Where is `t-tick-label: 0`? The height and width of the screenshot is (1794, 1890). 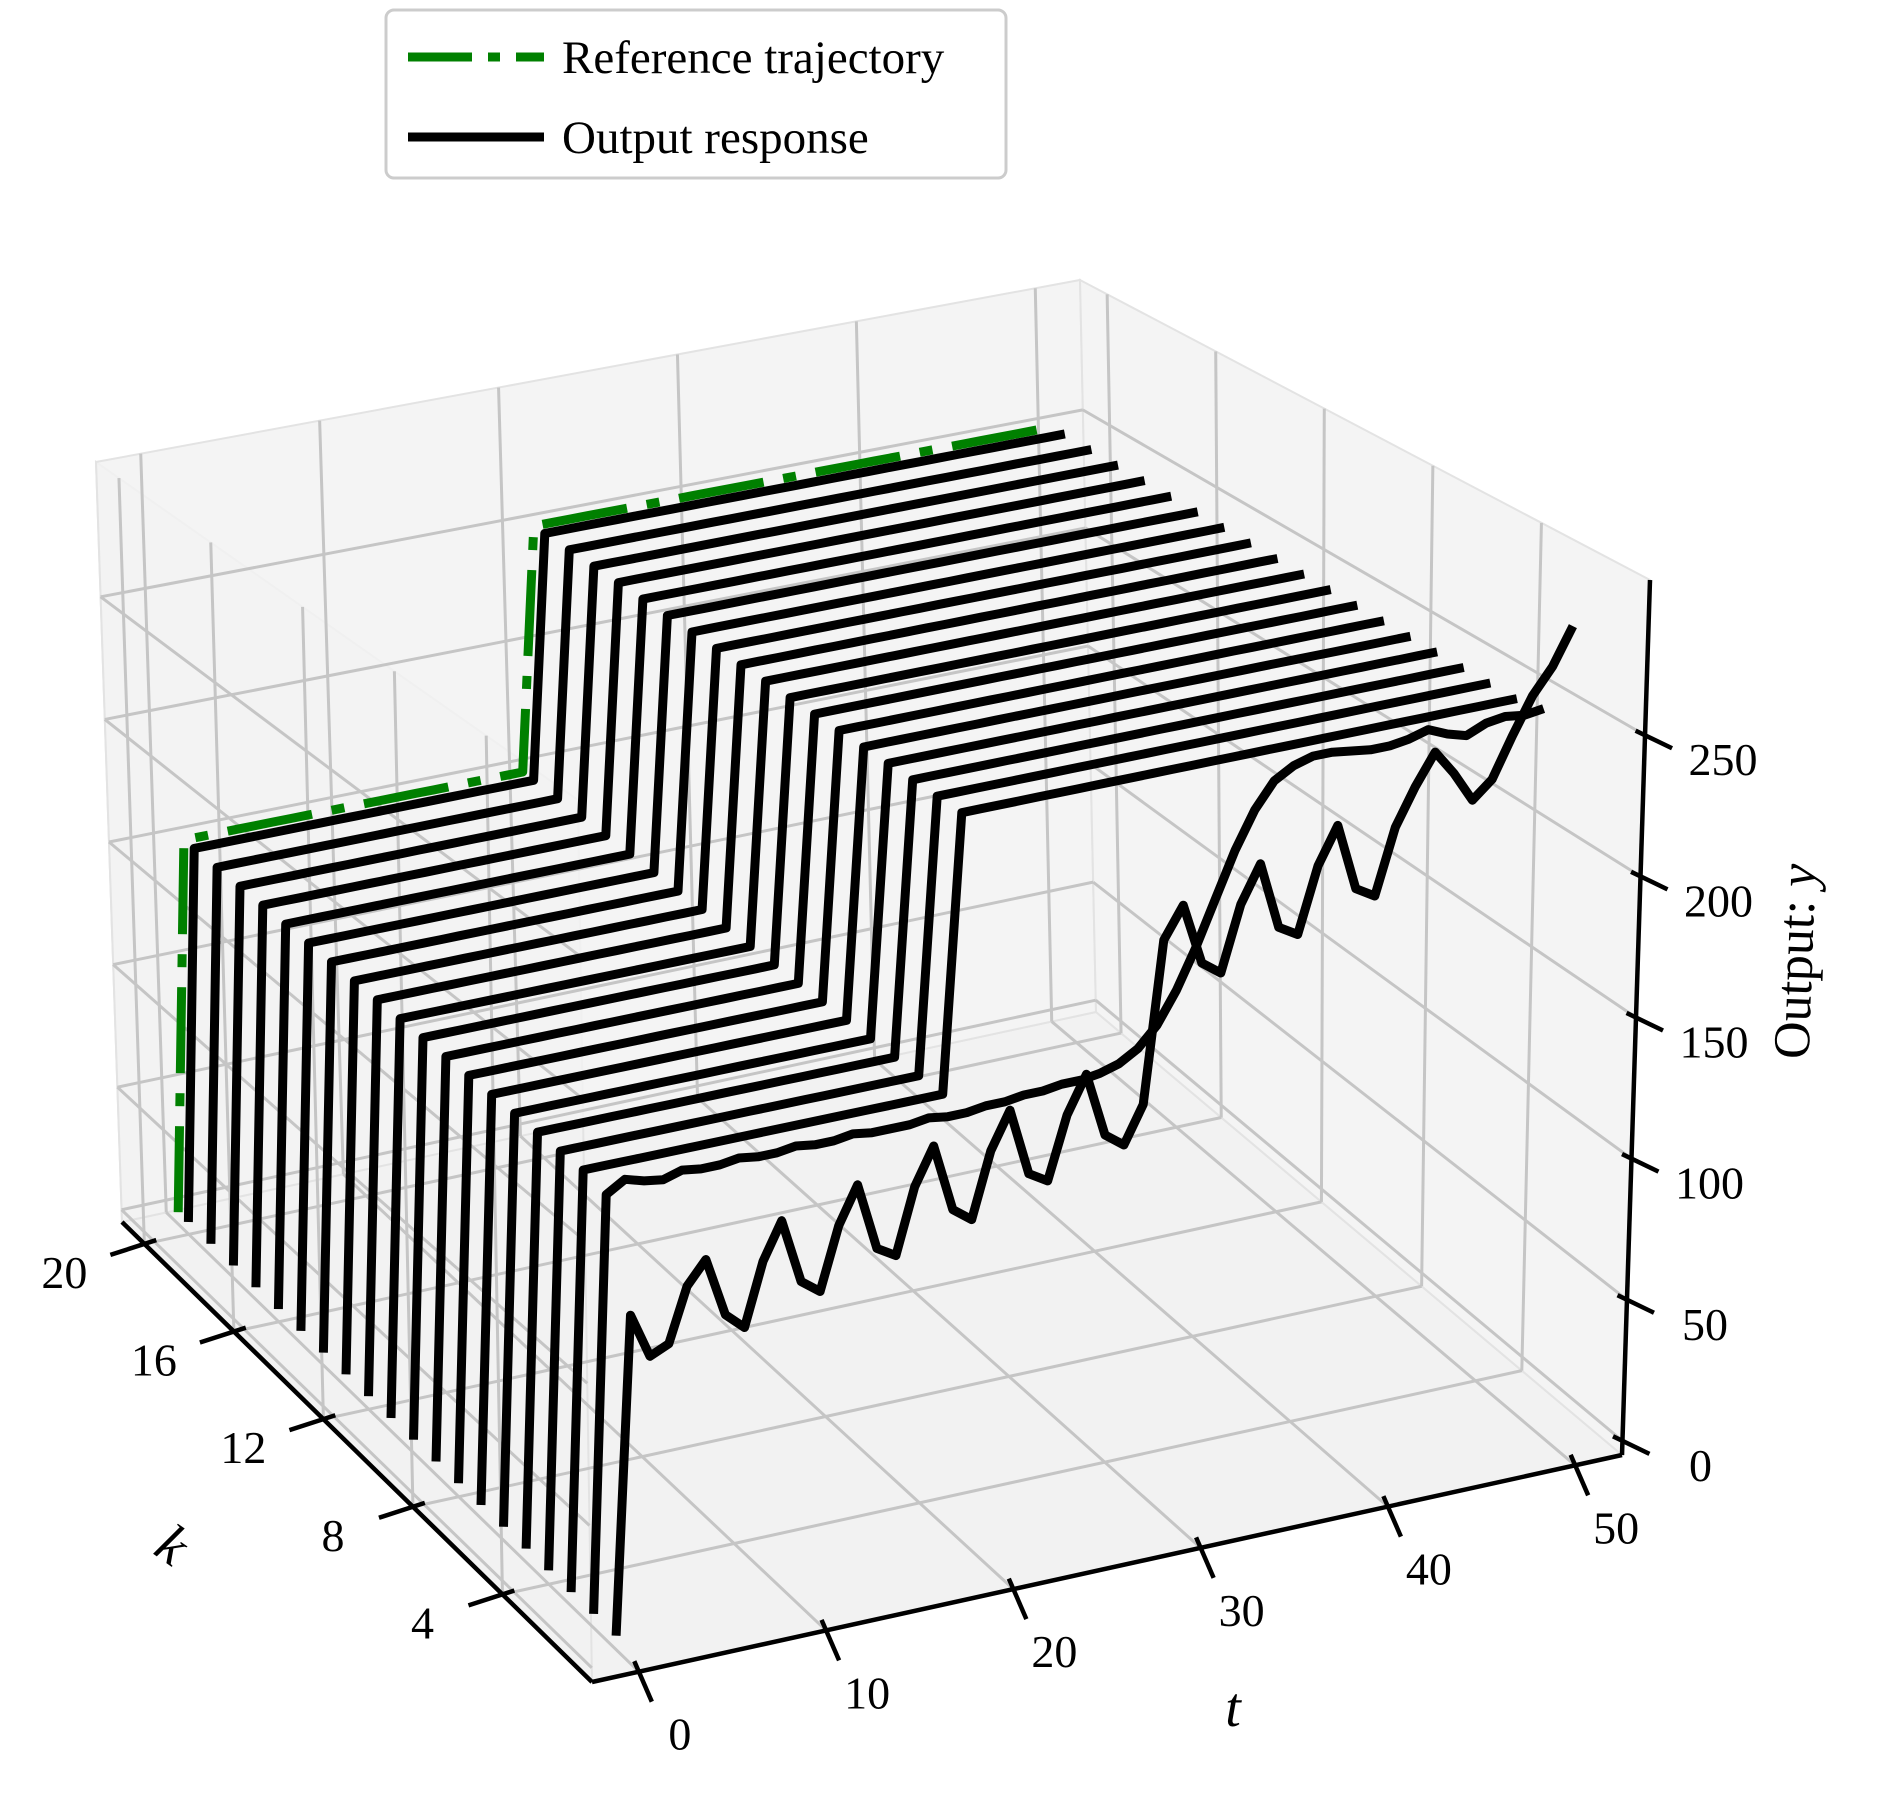
t-tick-label: 0 is located at coordinates (679, 1734).